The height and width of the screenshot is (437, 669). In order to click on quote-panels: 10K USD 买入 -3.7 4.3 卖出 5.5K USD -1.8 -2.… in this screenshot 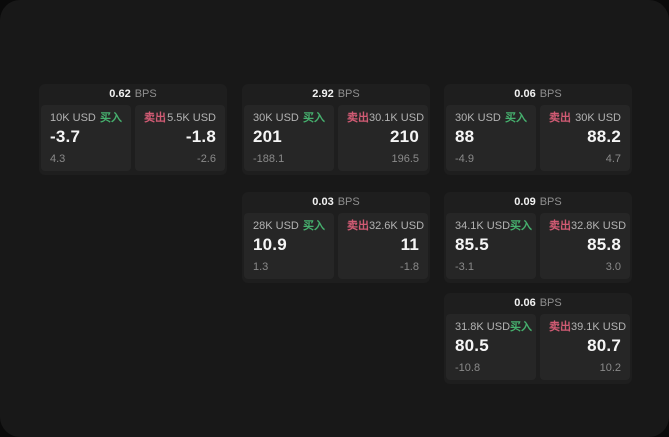, I will do `click(133, 139)`.